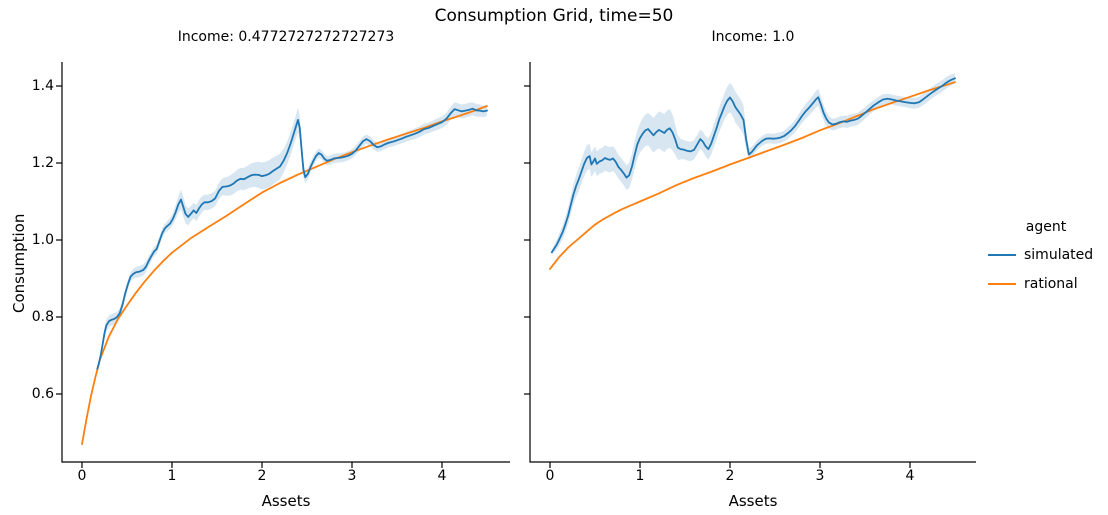 Image resolution: width=1108 pixels, height=515 pixels. Describe the element at coordinates (753, 501) in the screenshot. I see `x-axis-label-right: Assets` at that location.